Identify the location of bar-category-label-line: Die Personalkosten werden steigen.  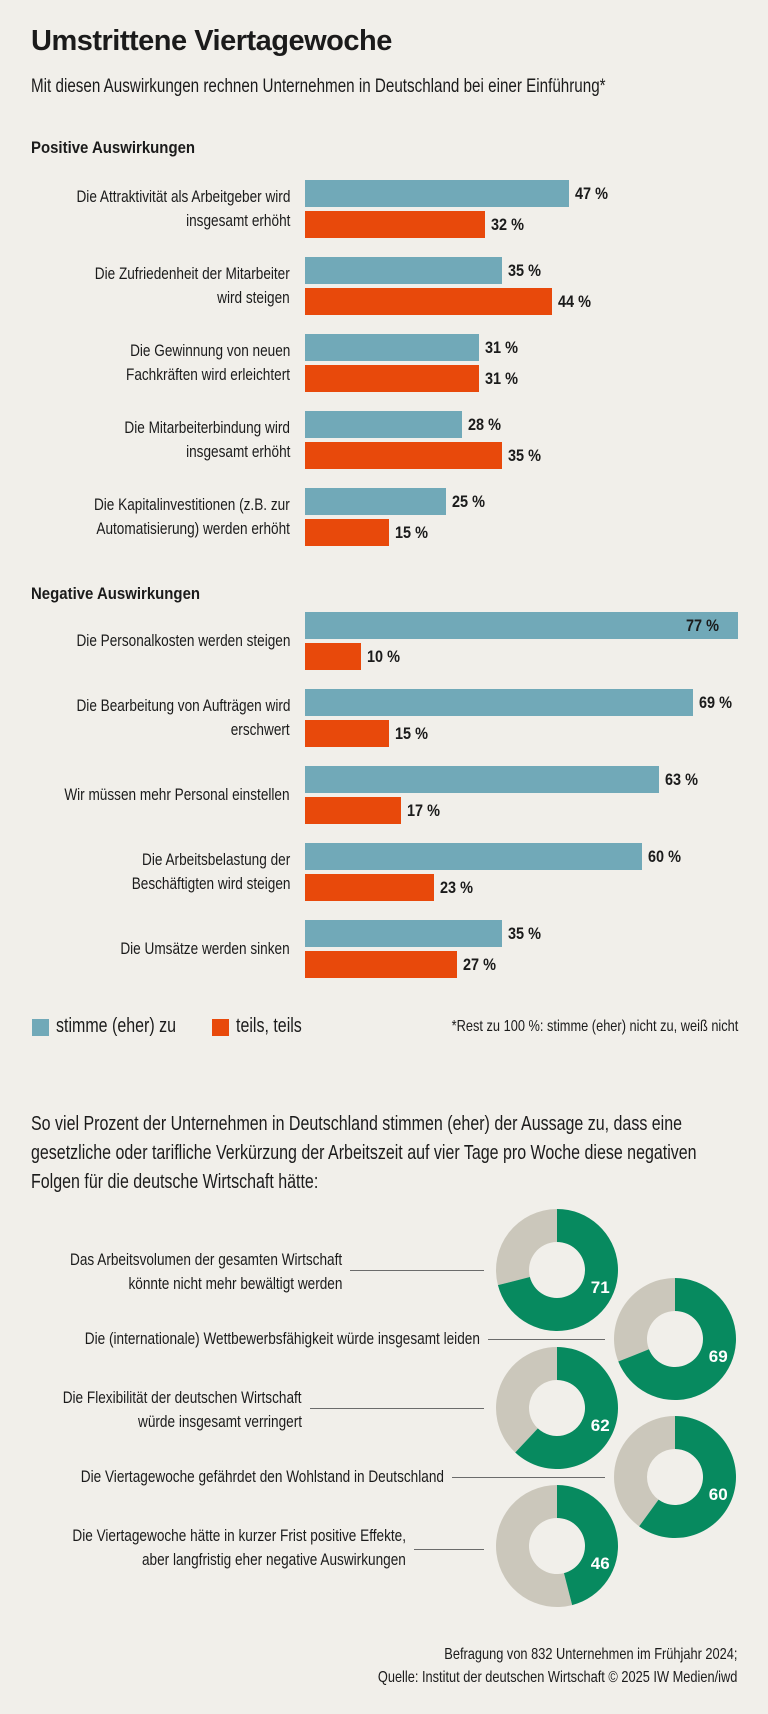
(183, 640).